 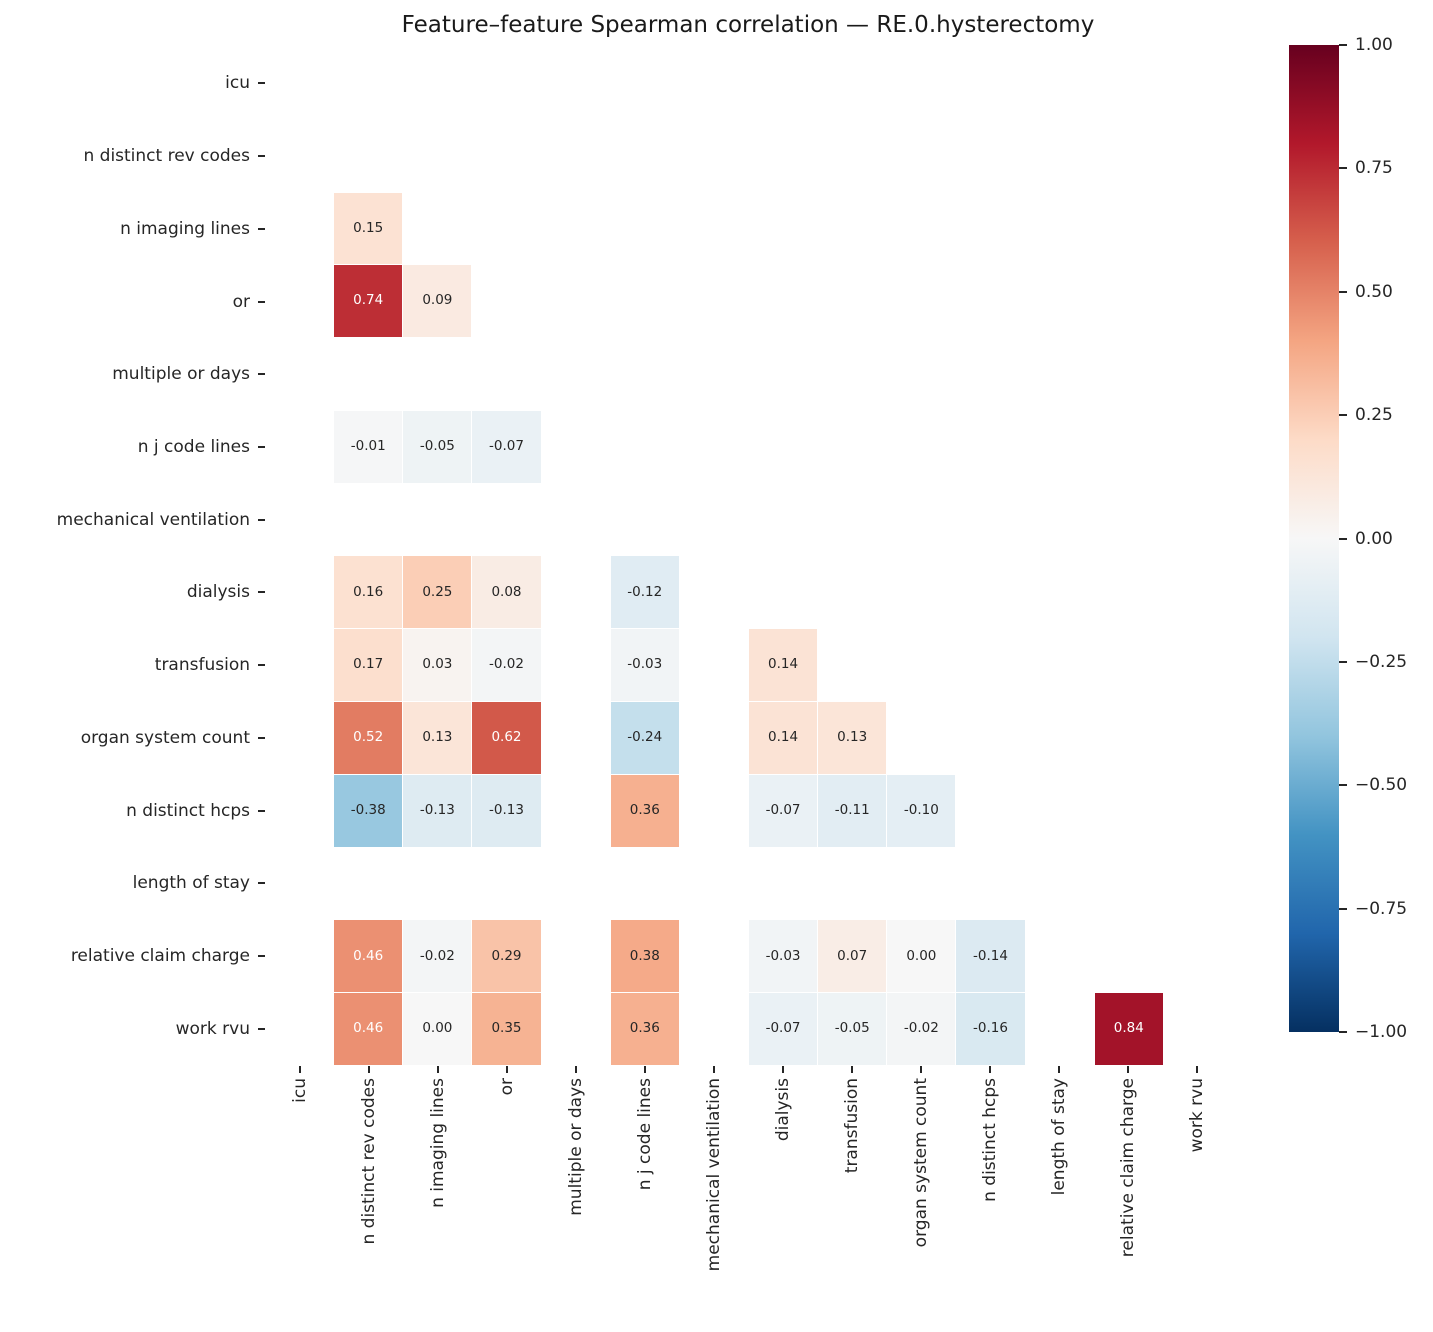 I want to click on x-tick-label: work rvu, so click(x=1197, y=1115).